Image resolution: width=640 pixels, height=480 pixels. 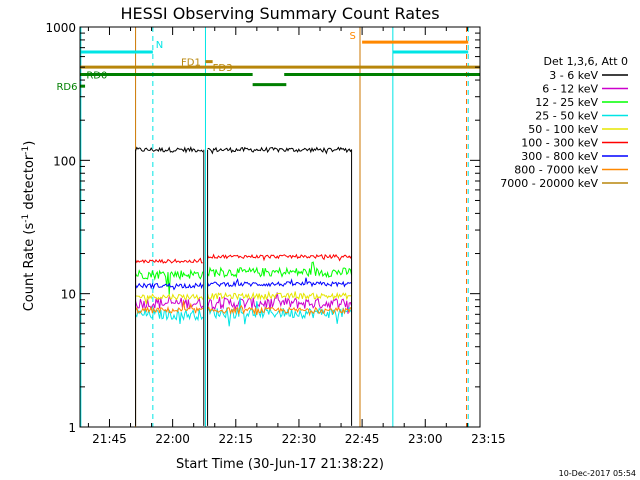 I want to click on y-tick-label-3: 1000, so click(x=60, y=28).